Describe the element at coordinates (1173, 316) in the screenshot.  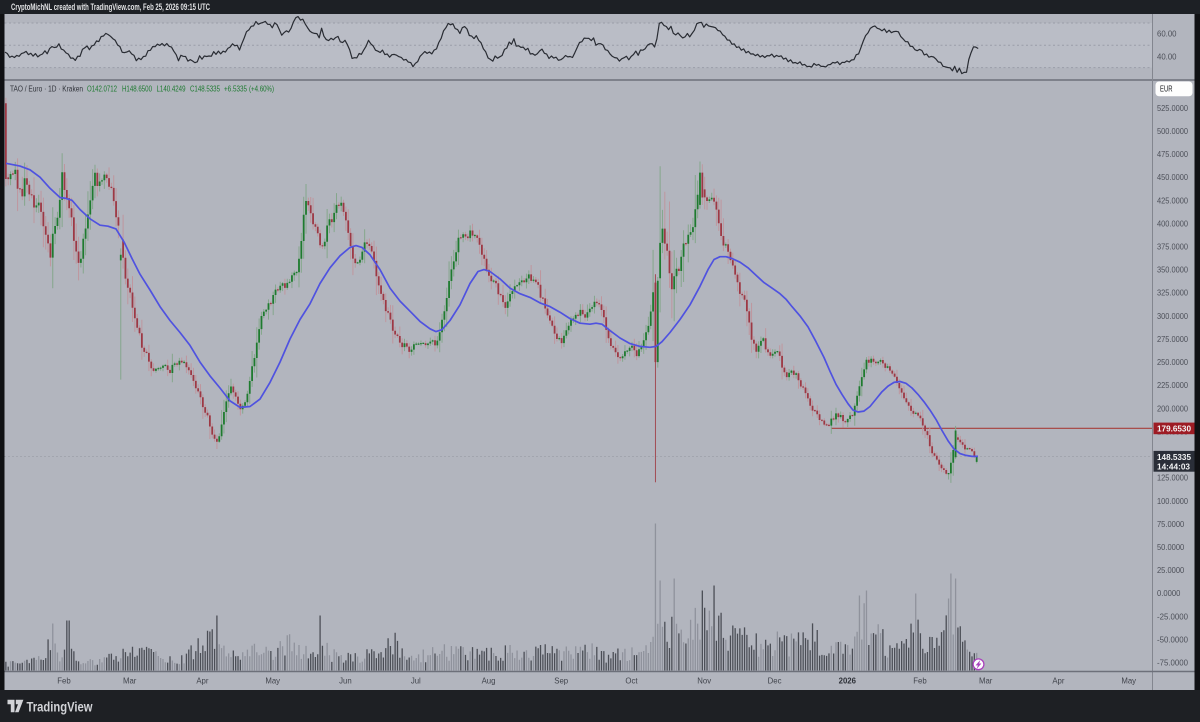
I see `svg-text: 300.0000` at that location.